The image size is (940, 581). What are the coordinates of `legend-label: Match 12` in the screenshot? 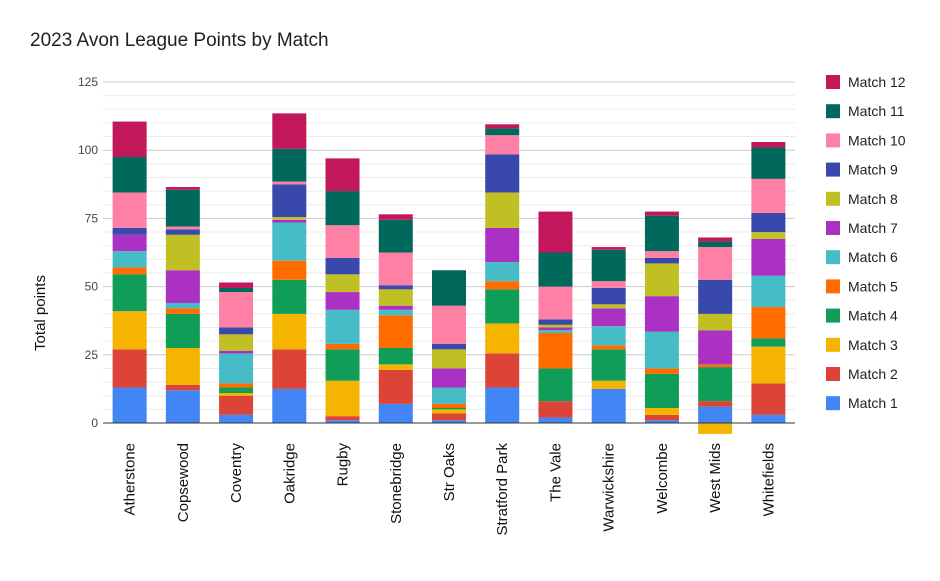 It's located at (877, 82).